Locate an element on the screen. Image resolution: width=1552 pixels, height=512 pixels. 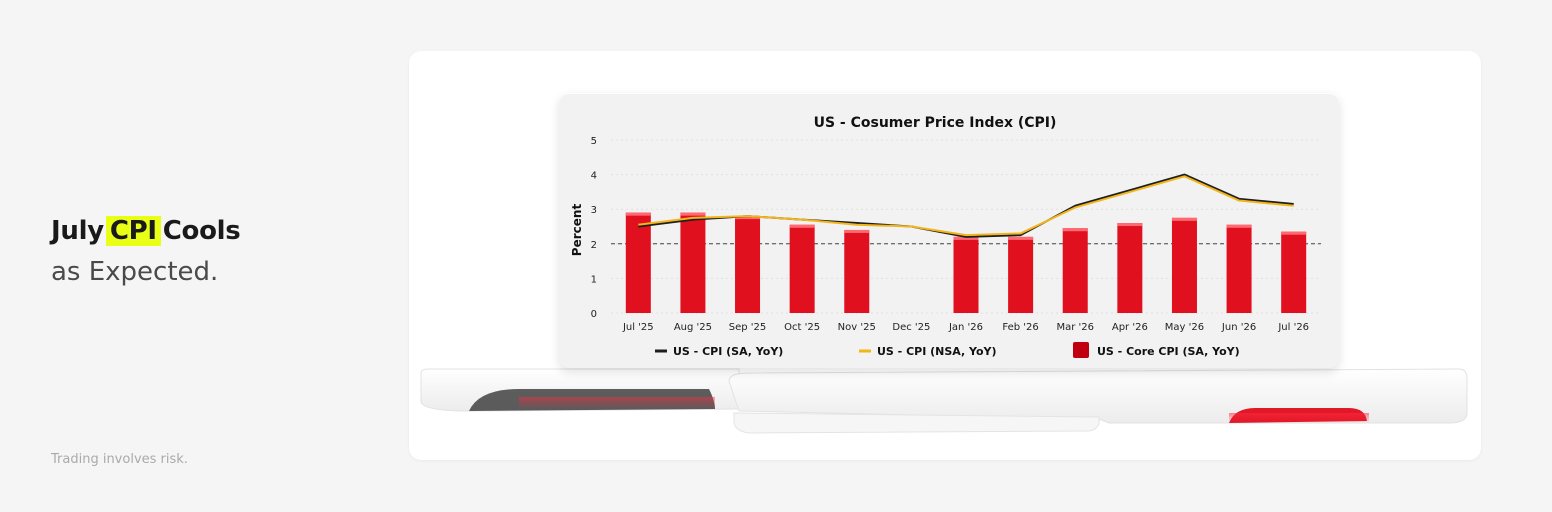
y-tick-label: 5 is located at coordinates (594, 141).